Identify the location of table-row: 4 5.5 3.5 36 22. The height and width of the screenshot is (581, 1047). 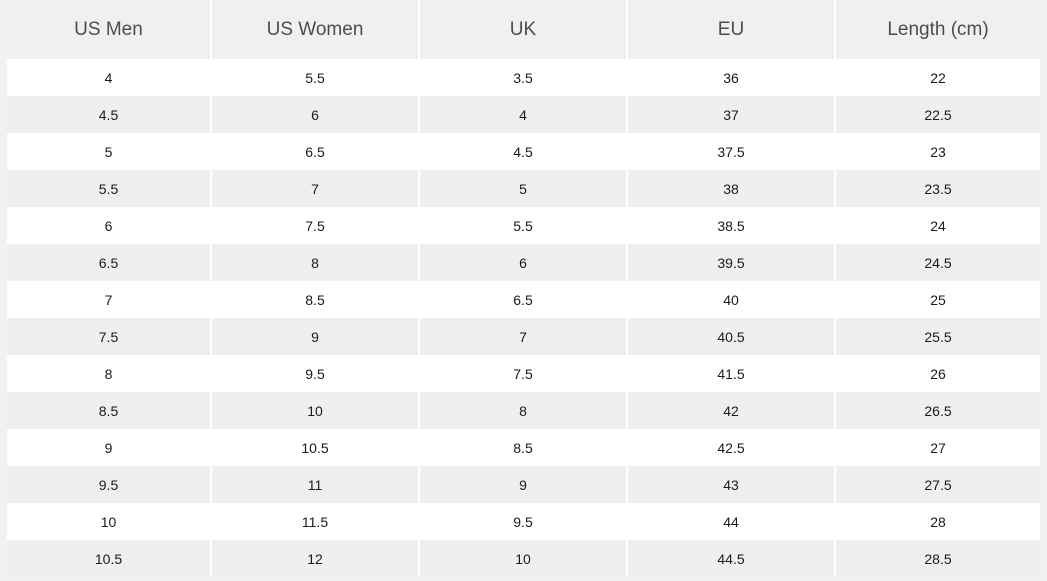
(523, 77).